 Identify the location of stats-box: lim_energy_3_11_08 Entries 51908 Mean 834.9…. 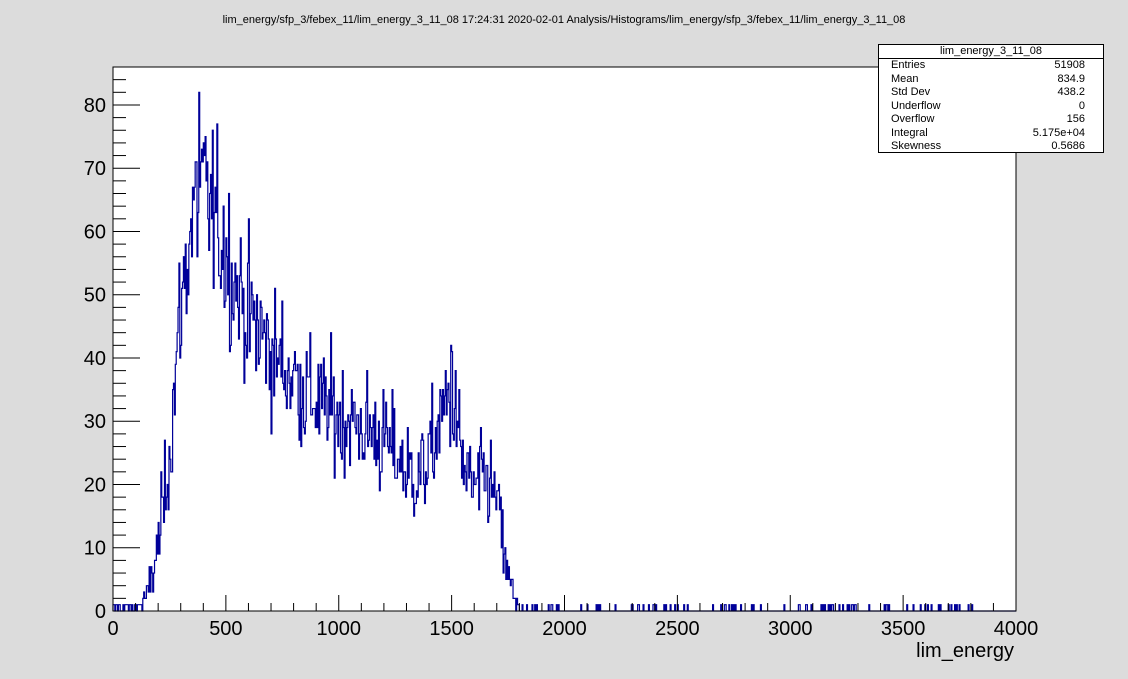
(991, 98).